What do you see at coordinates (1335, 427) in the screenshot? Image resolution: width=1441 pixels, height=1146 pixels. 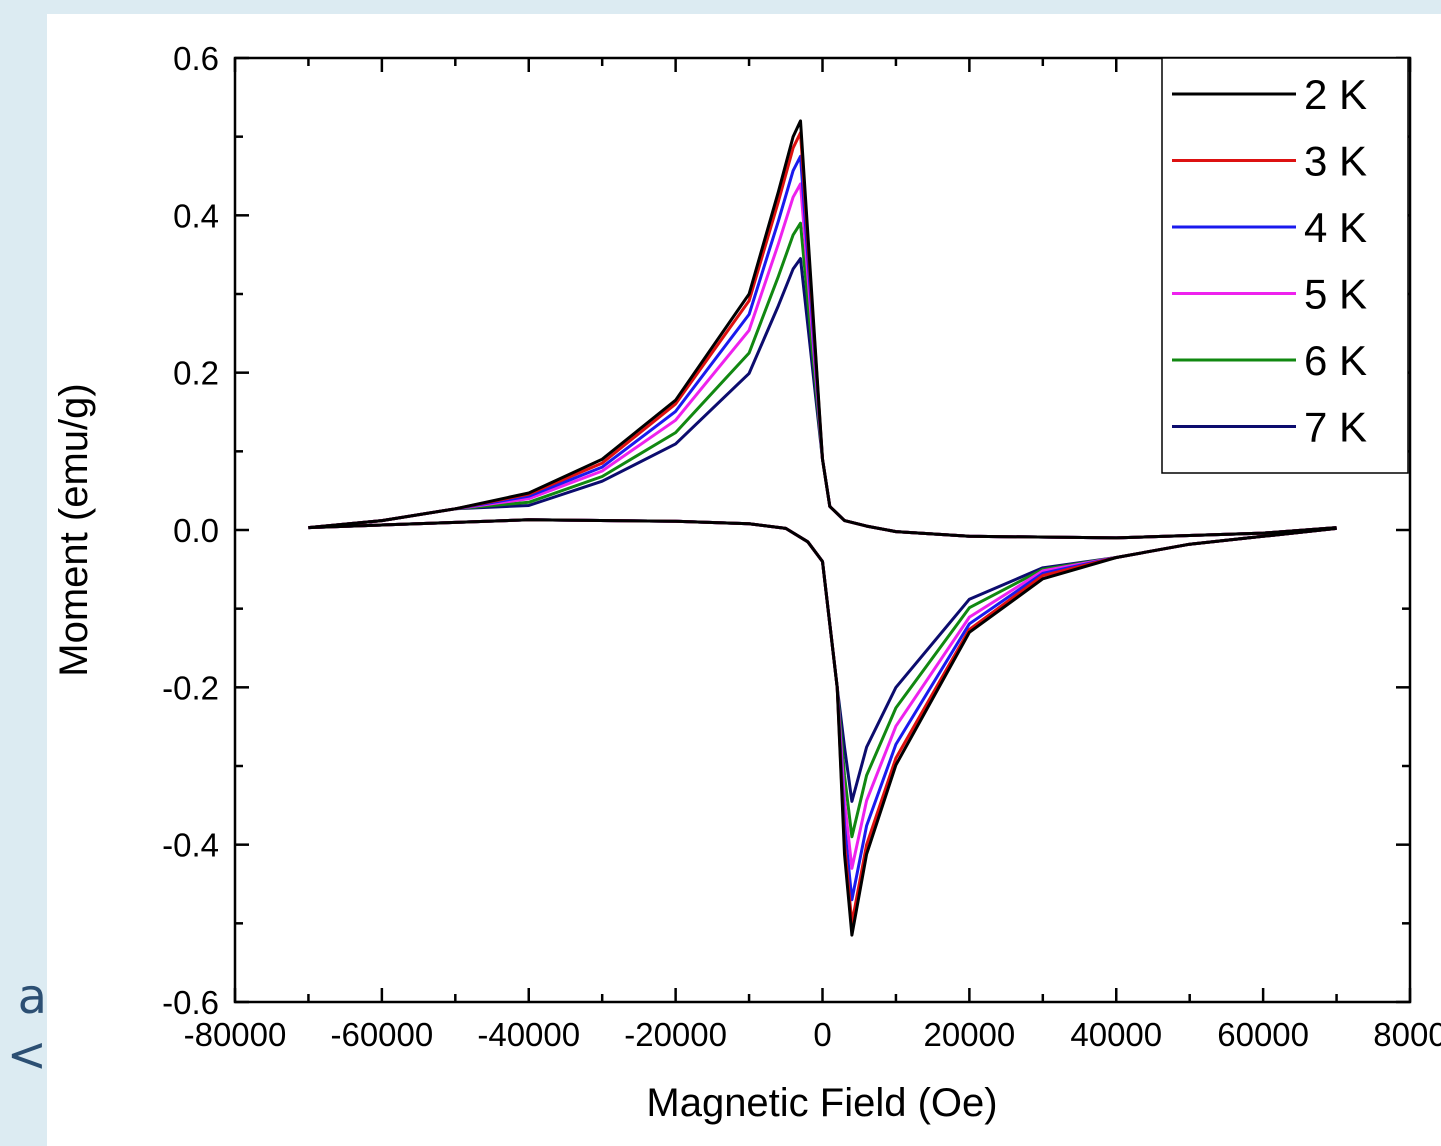 I see `legend-label: 7 K` at bounding box center [1335, 427].